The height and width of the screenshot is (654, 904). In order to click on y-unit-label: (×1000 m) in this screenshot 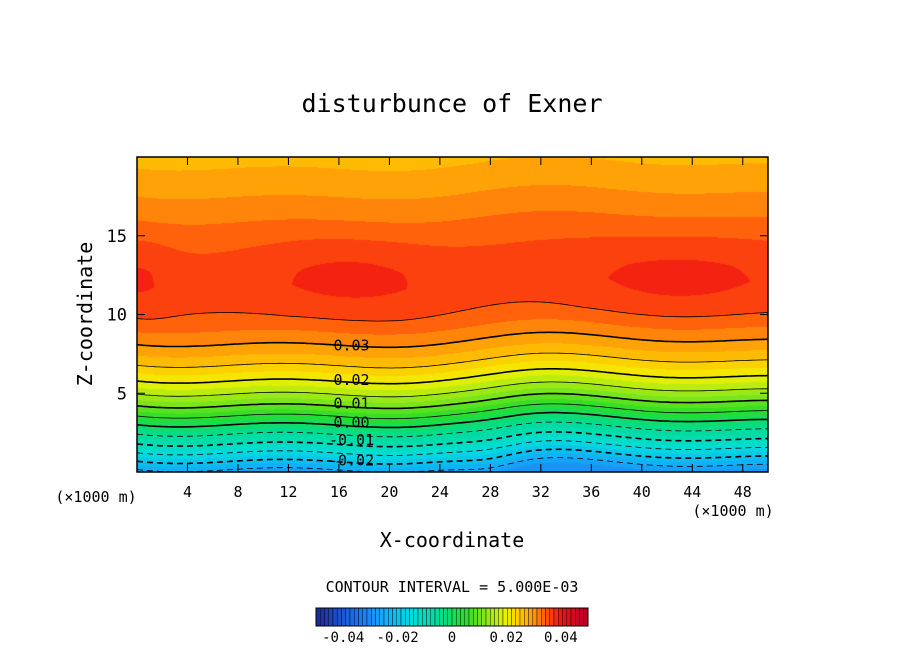, I will do `click(95, 497)`.